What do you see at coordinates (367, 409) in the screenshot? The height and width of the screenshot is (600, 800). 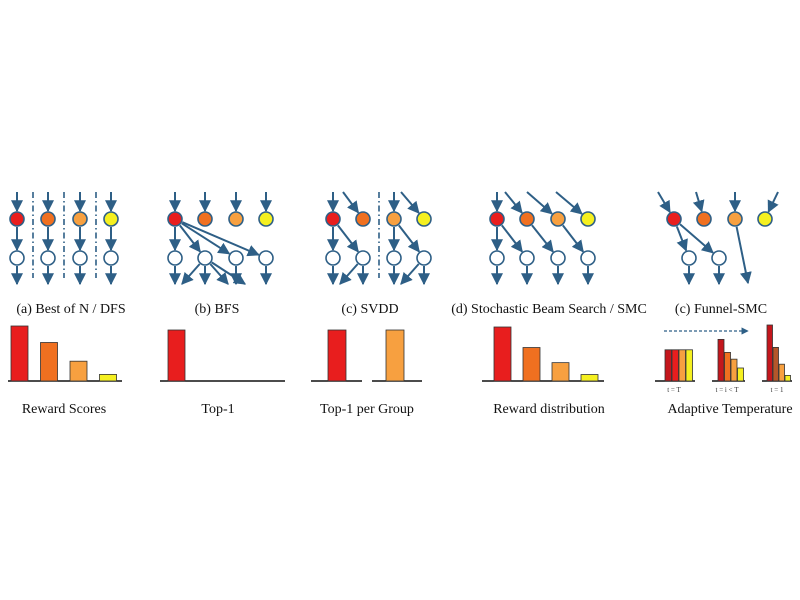 I see `sublabel-top1-per-group: Top-1 per Group` at bounding box center [367, 409].